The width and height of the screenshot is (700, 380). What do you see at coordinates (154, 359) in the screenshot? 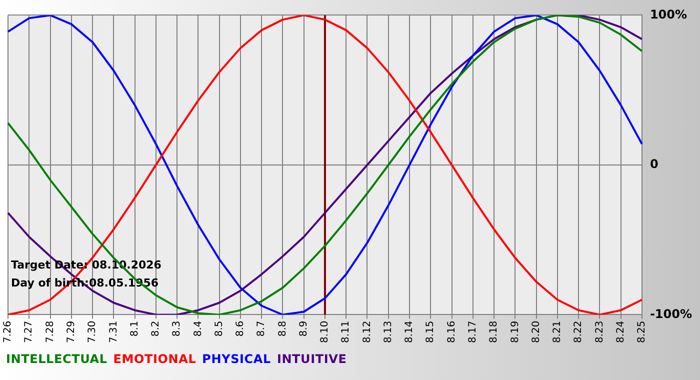
I see `text: EMOTIONAL` at bounding box center [154, 359].